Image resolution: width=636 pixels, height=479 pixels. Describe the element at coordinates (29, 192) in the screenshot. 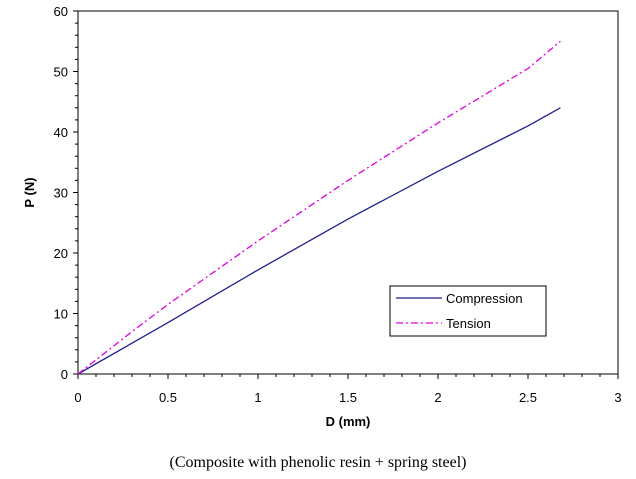

I see `y-axis-title: P (N)` at that location.